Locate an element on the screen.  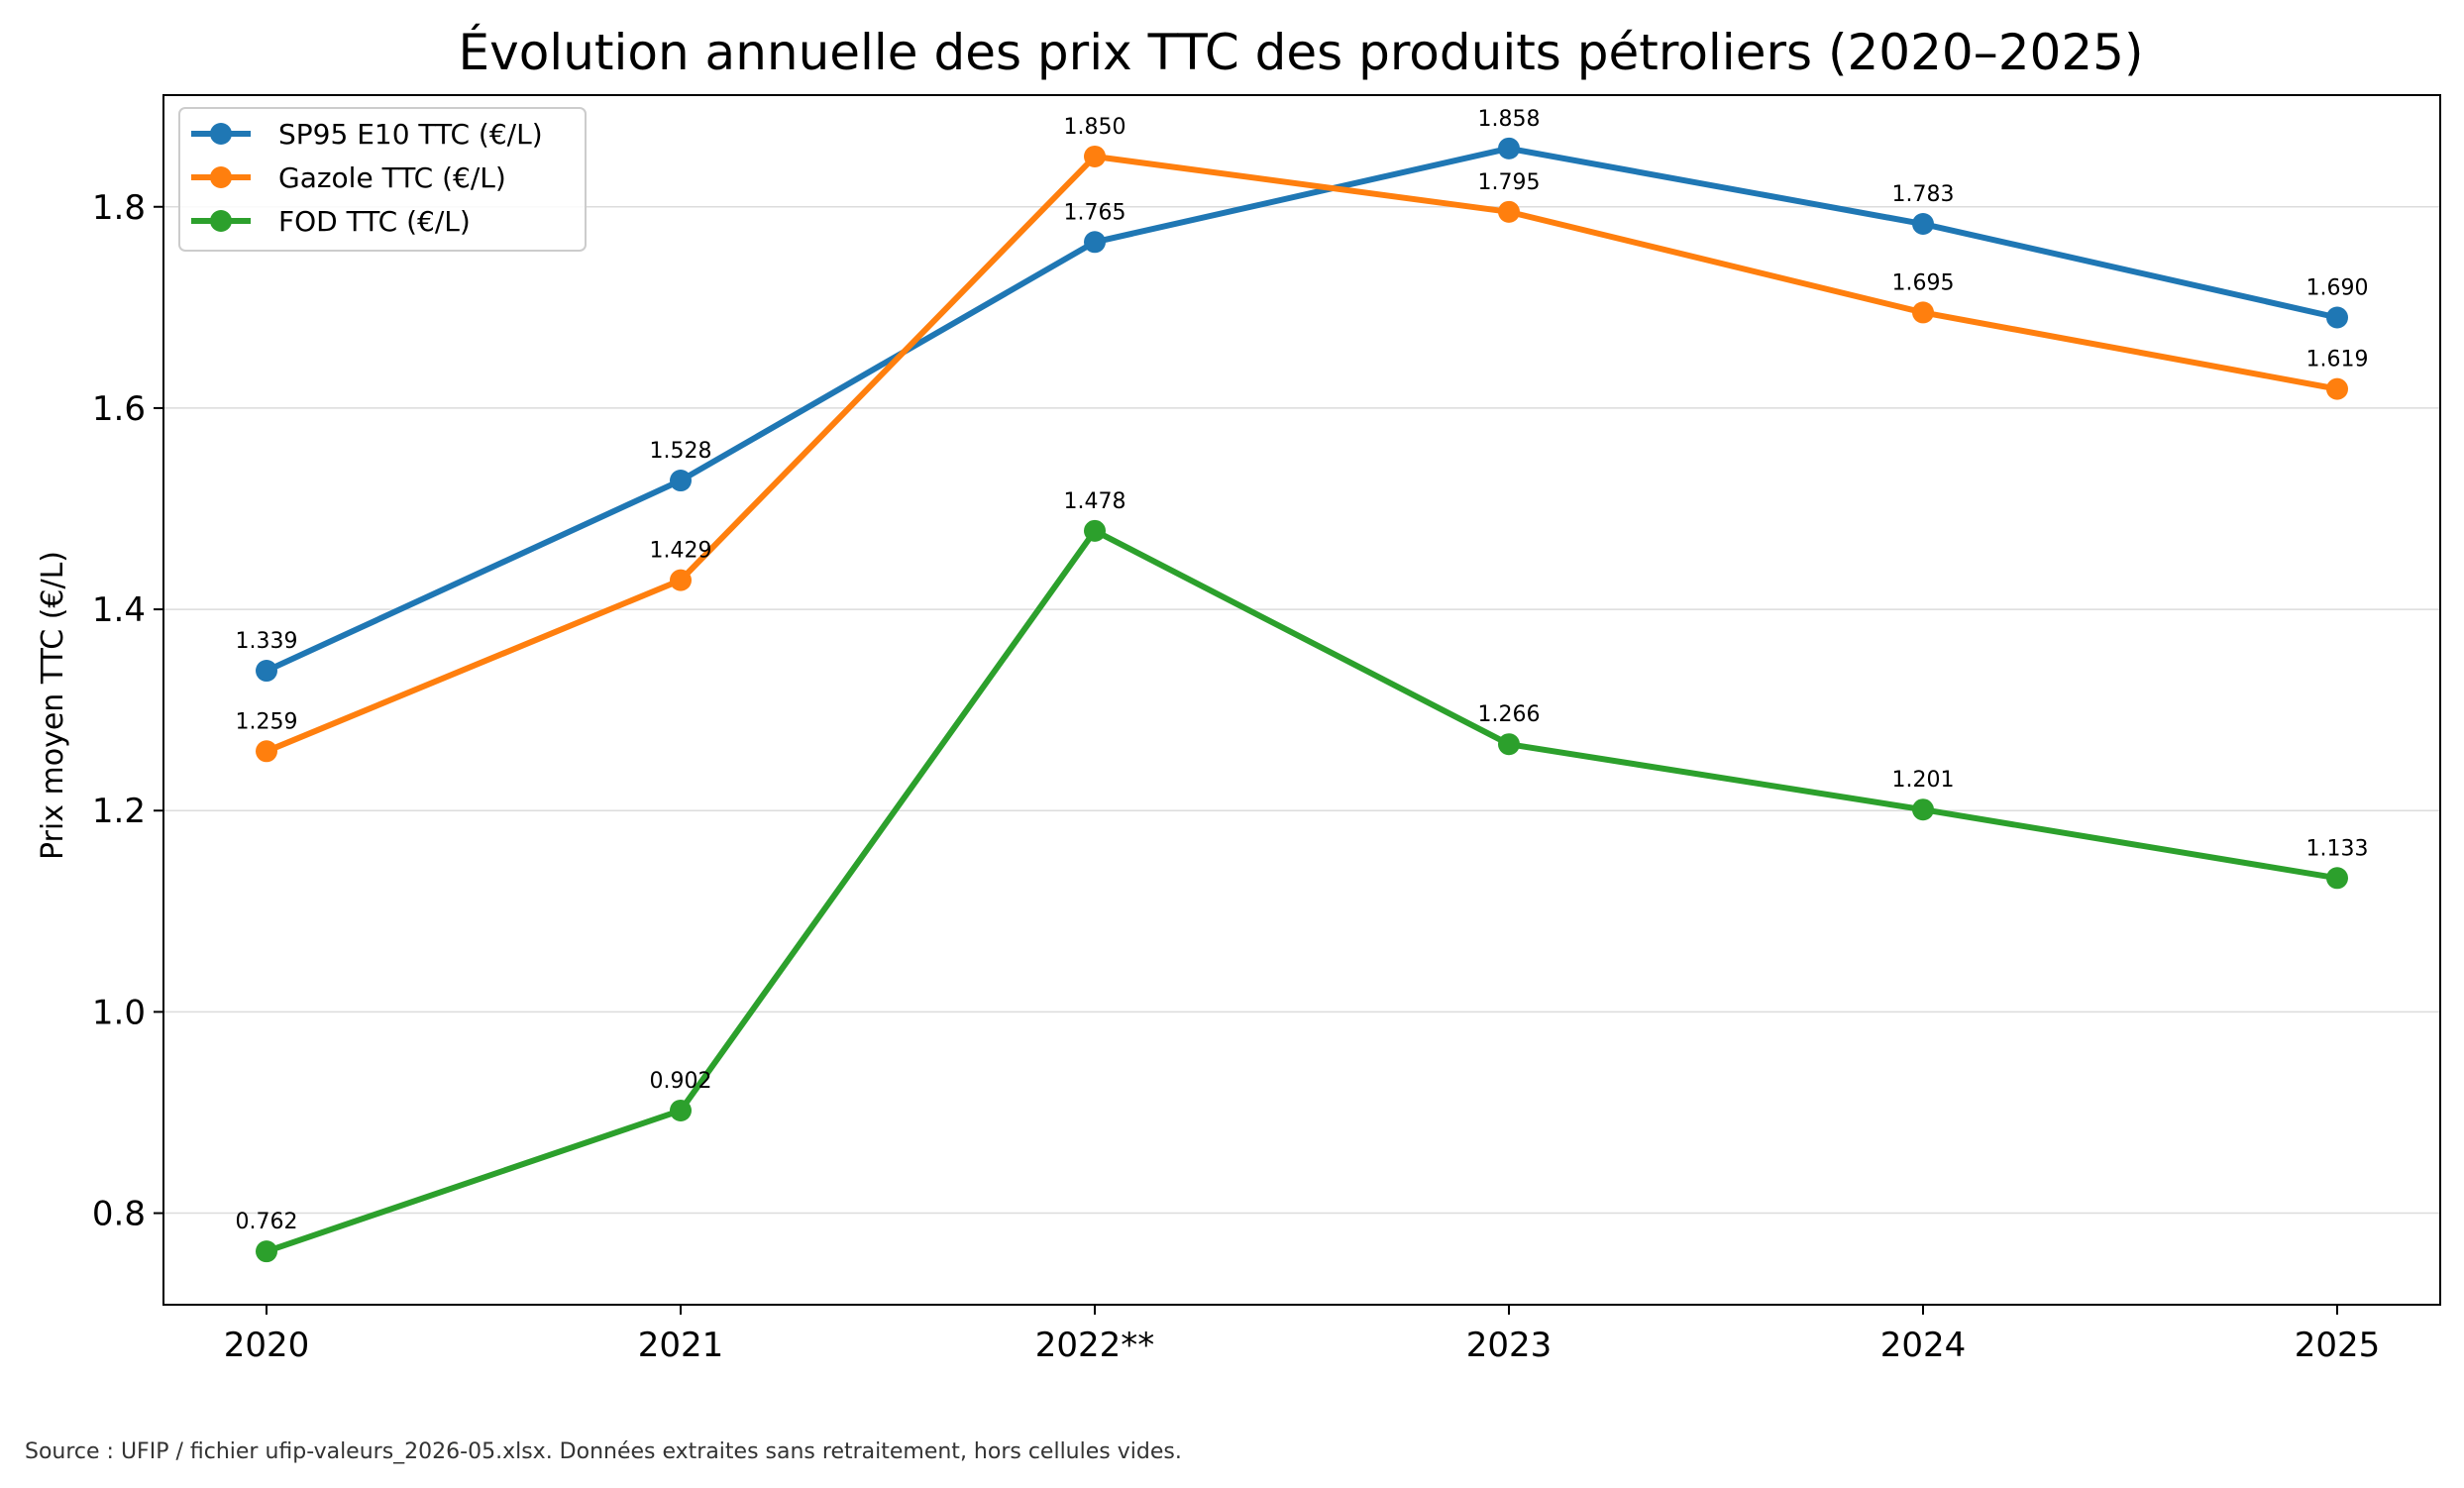
x-tick-label: 2023 is located at coordinates (1509, 1346).